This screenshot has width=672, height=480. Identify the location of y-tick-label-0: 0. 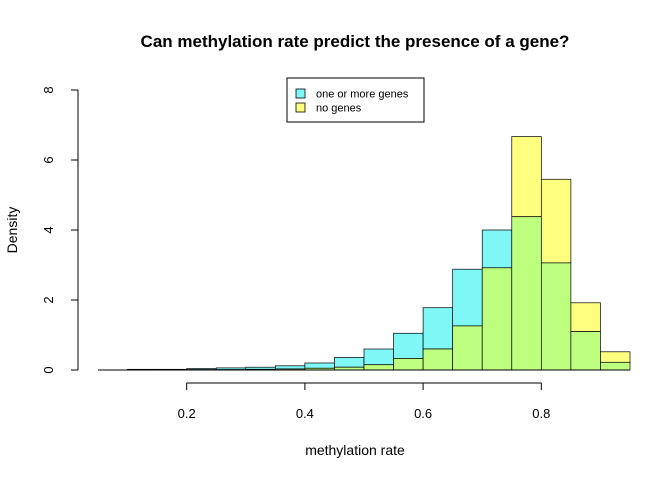
(48, 369).